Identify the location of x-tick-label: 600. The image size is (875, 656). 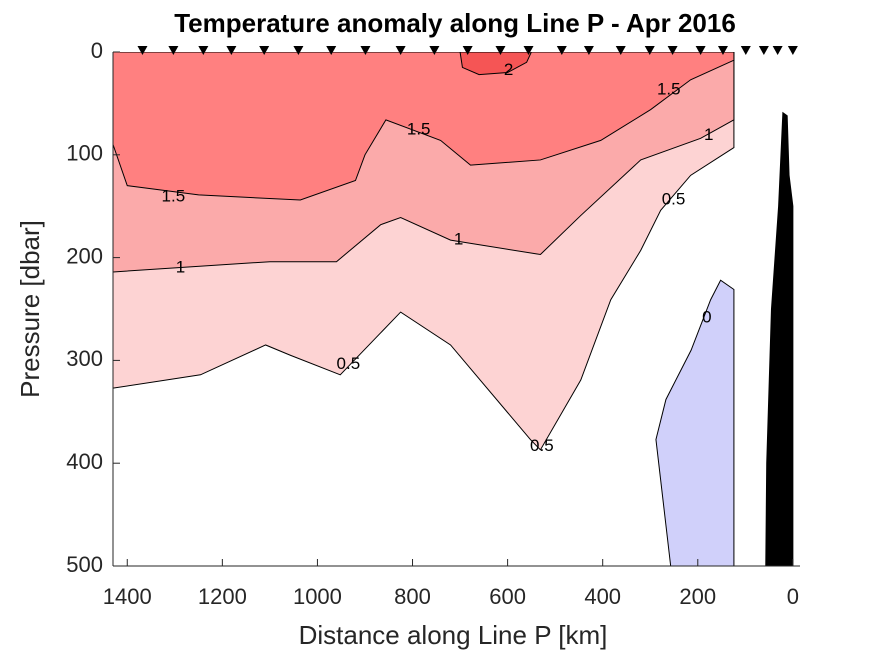
(507, 596).